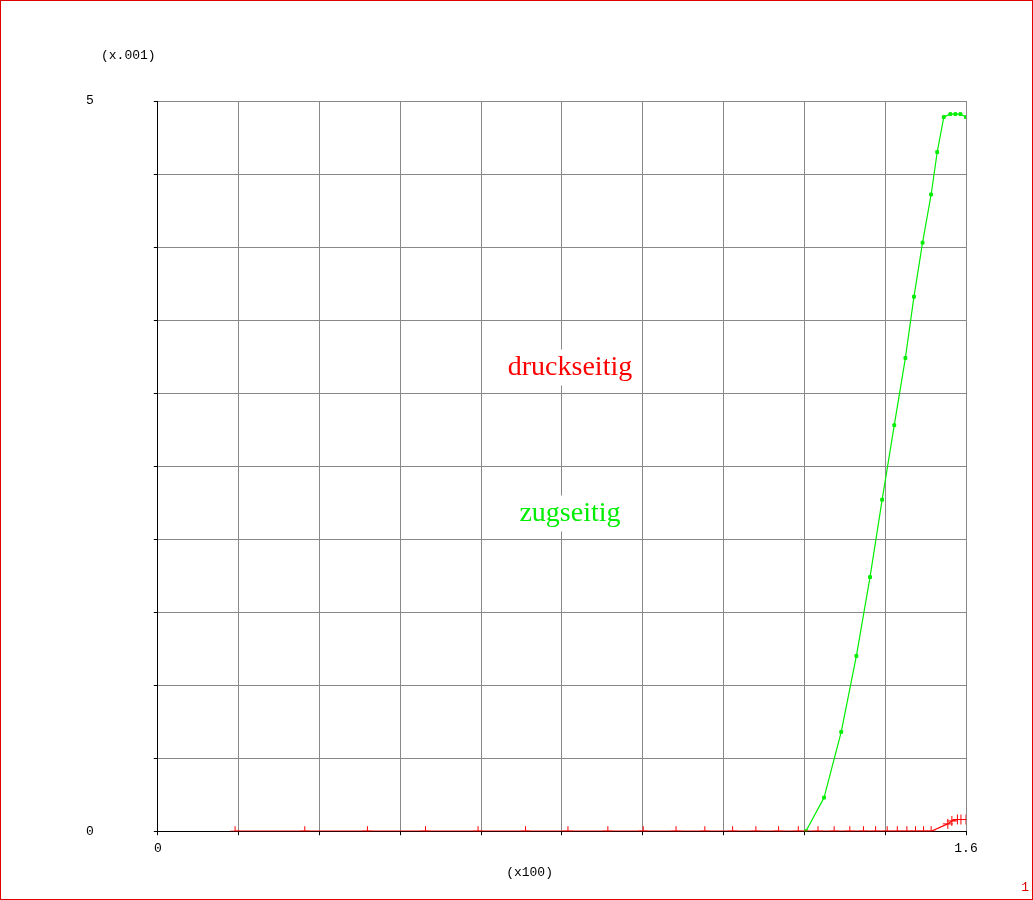  Describe the element at coordinates (128, 55) in the screenshot. I see `y-axis-title: (x.001)` at that location.